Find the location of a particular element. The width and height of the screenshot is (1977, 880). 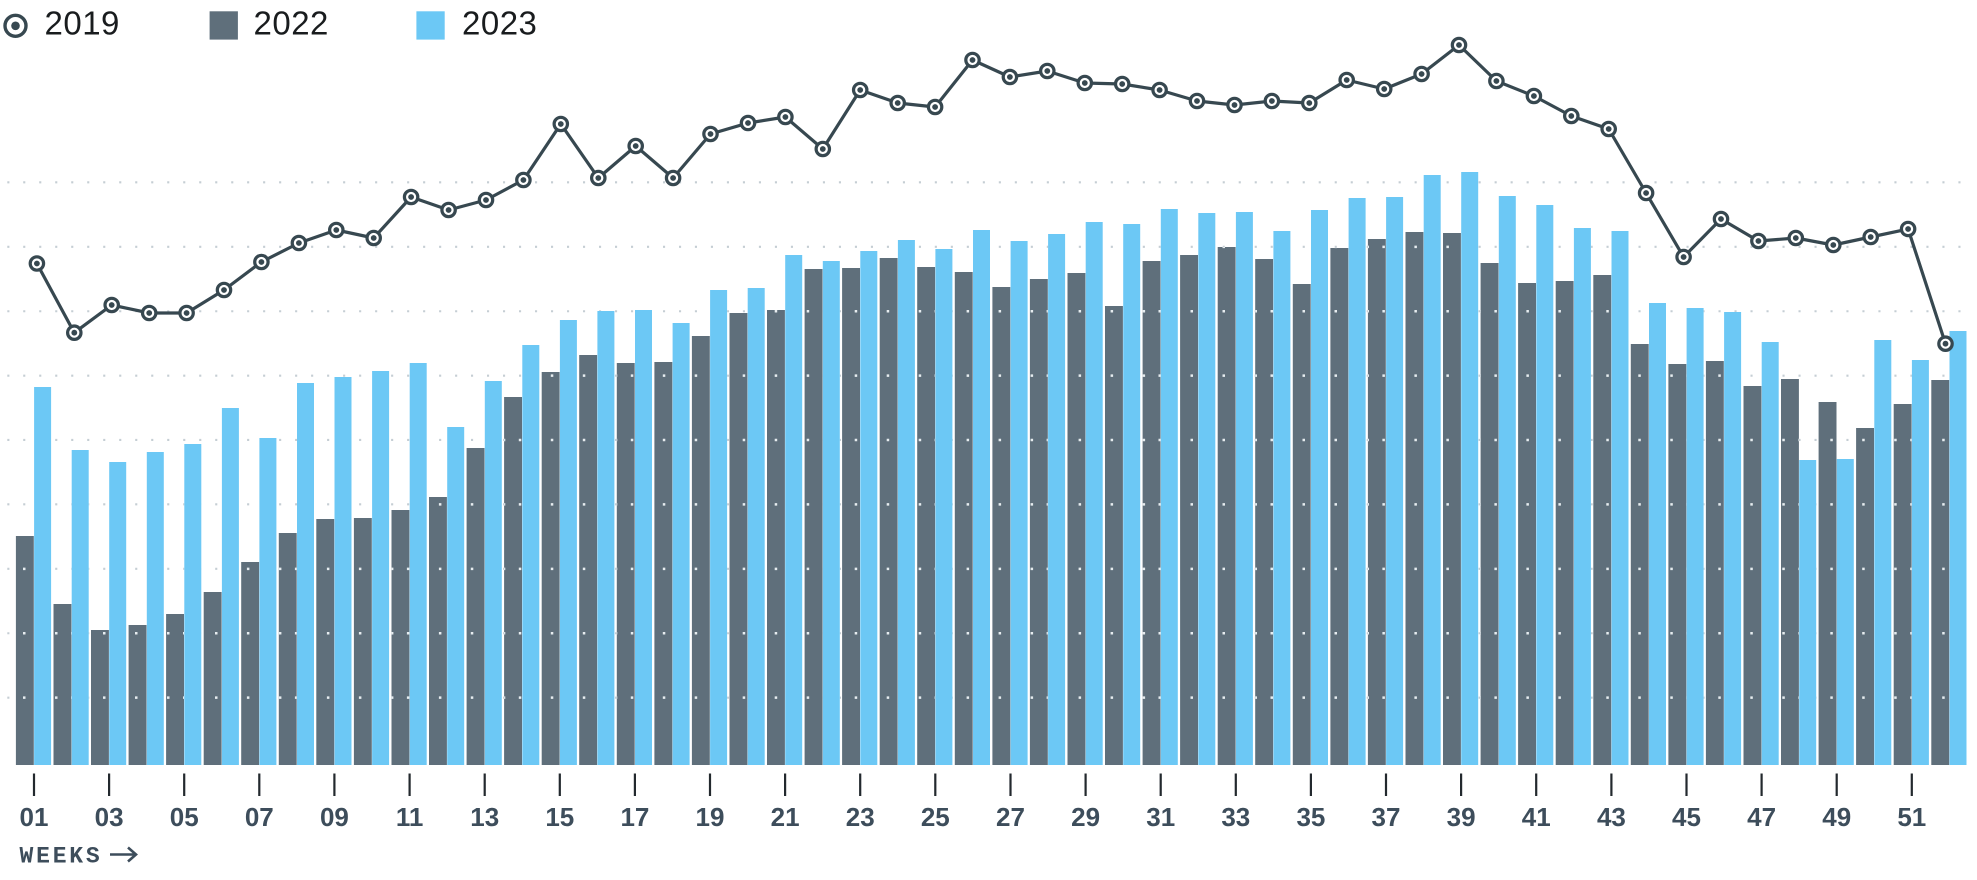

svg-text: 25 is located at coordinates (935, 817).